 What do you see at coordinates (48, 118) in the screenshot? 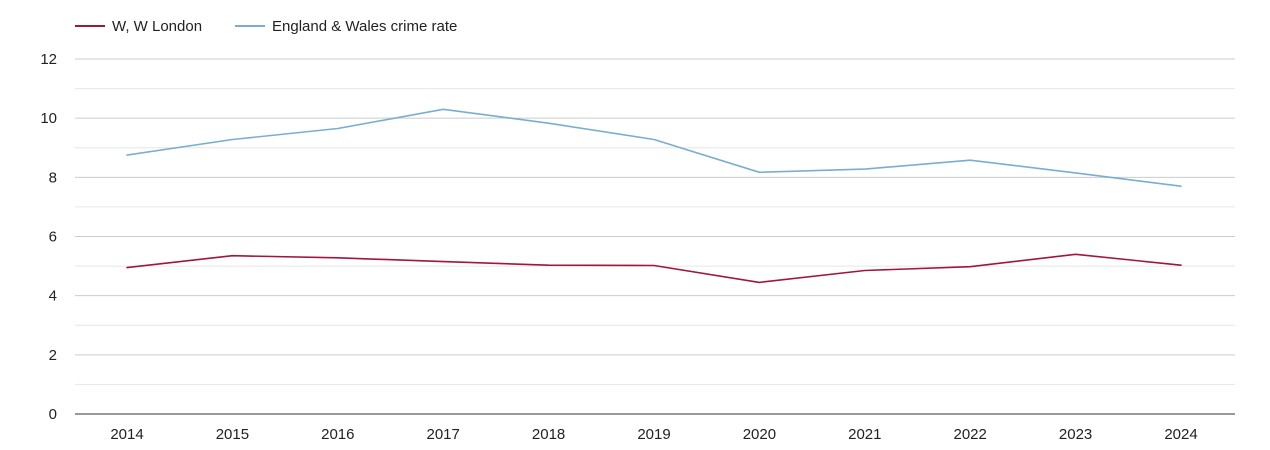
I see `y-tick-label: 10` at bounding box center [48, 118].